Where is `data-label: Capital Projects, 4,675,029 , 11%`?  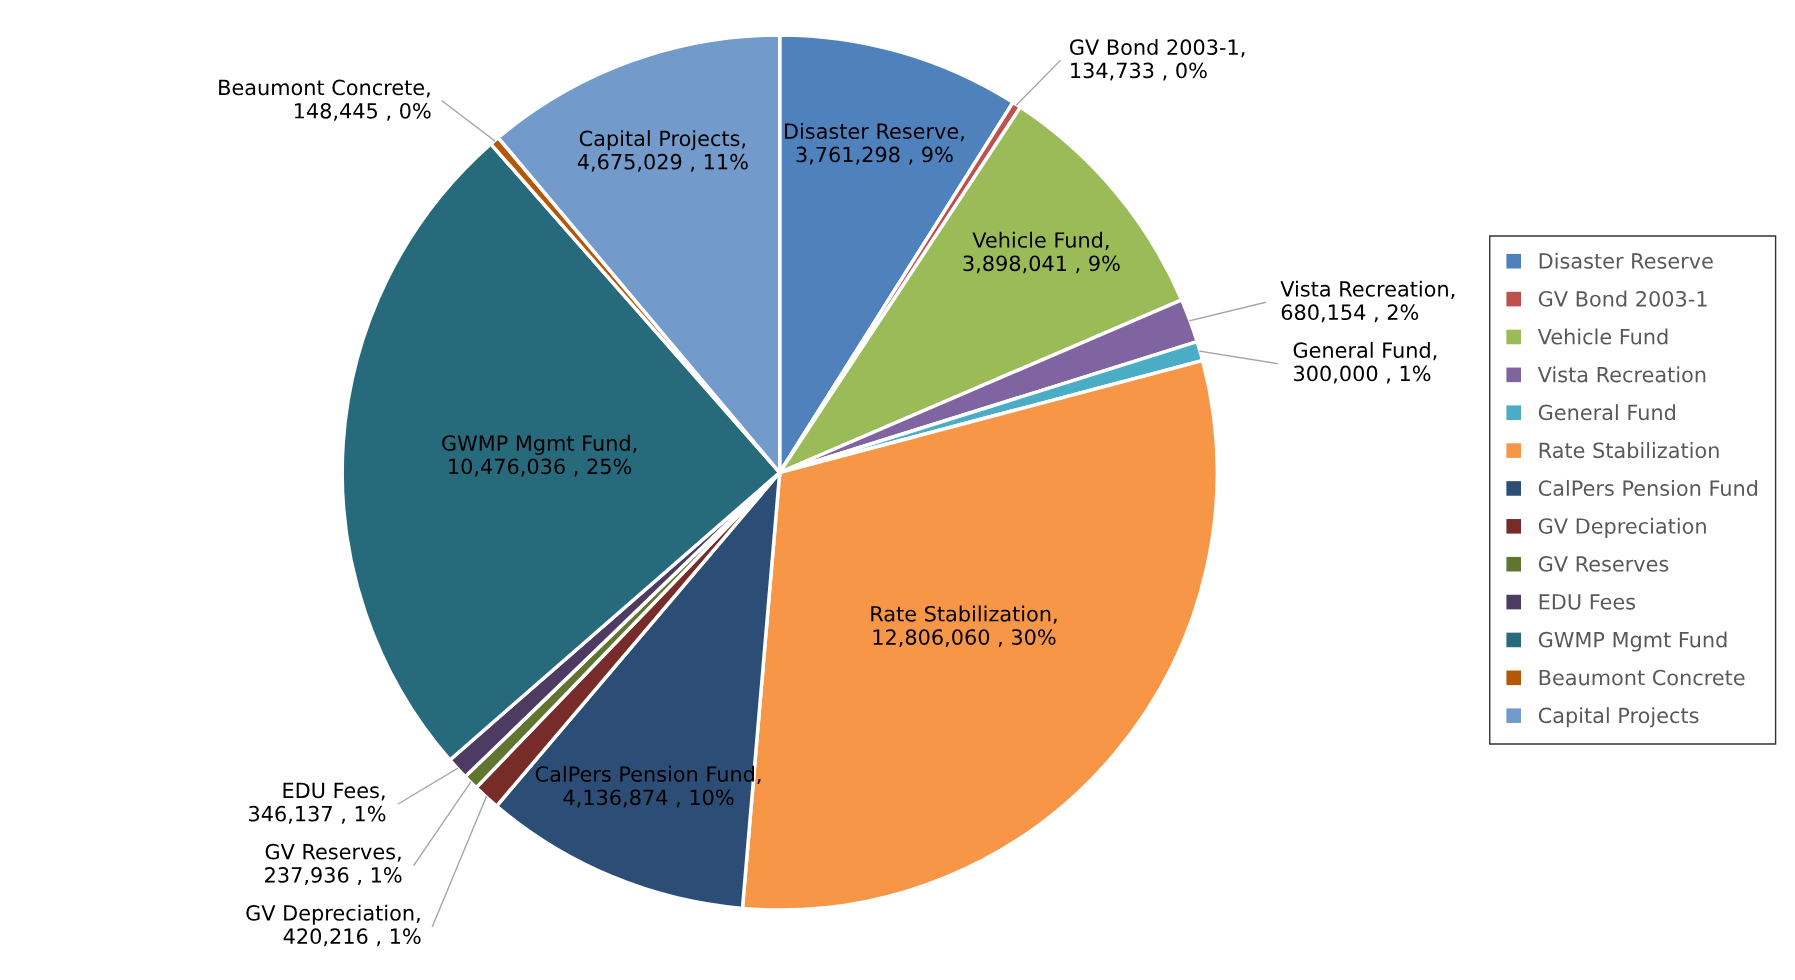
data-label: Capital Projects, 4,675,029 , 11% is located at coordinates (662, 151).